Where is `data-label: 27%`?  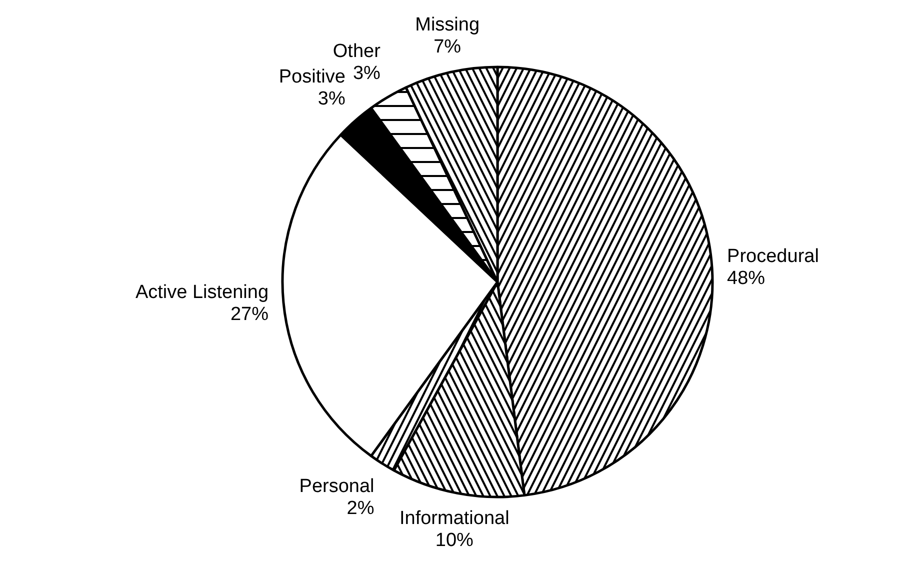
data-label: 27% is located at coordinates (249, 315).